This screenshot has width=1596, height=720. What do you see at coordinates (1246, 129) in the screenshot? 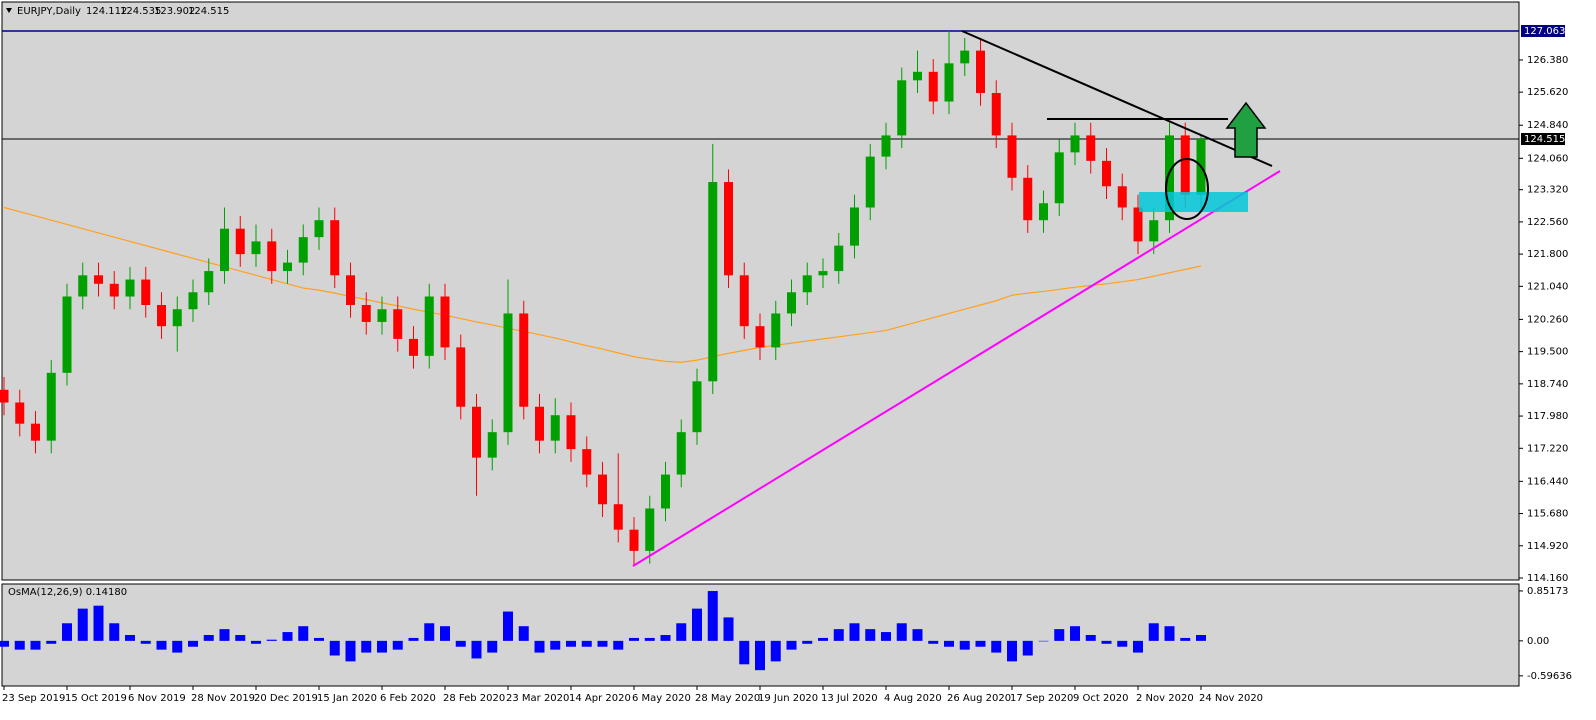
I see `up-arrow` at bounding box center [1246, 129].